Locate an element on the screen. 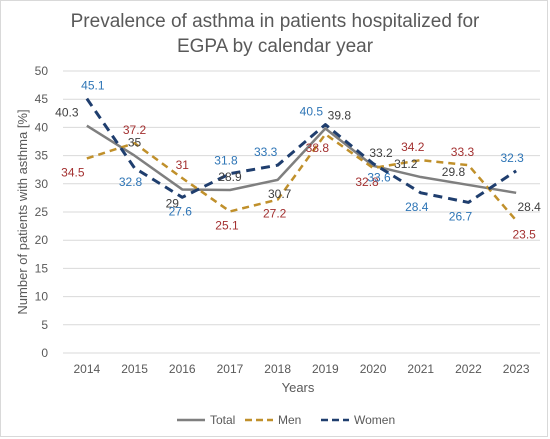  data-label-total: 35 is located at coordinates (135, 143).